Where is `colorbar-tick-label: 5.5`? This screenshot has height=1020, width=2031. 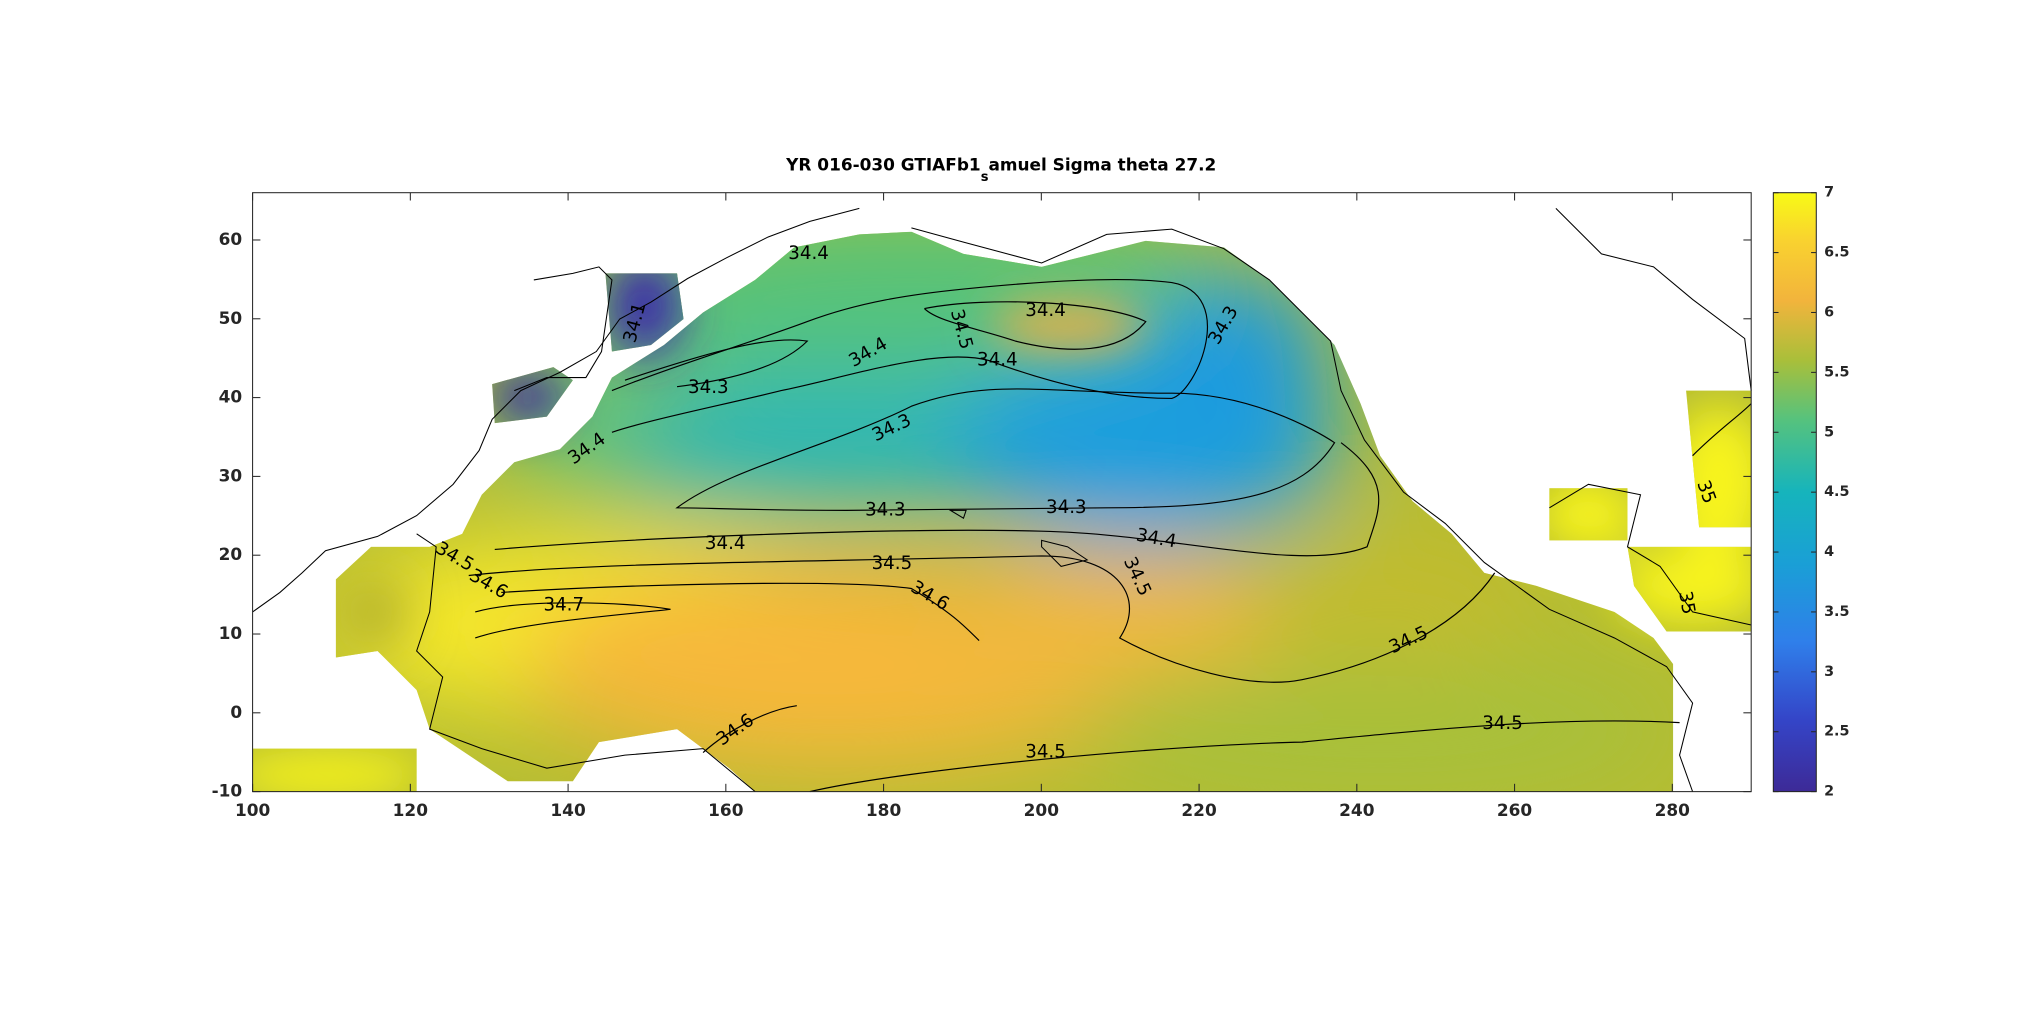 colorbar-tick-label: 5.5 is located at coordinates (1836, 372).